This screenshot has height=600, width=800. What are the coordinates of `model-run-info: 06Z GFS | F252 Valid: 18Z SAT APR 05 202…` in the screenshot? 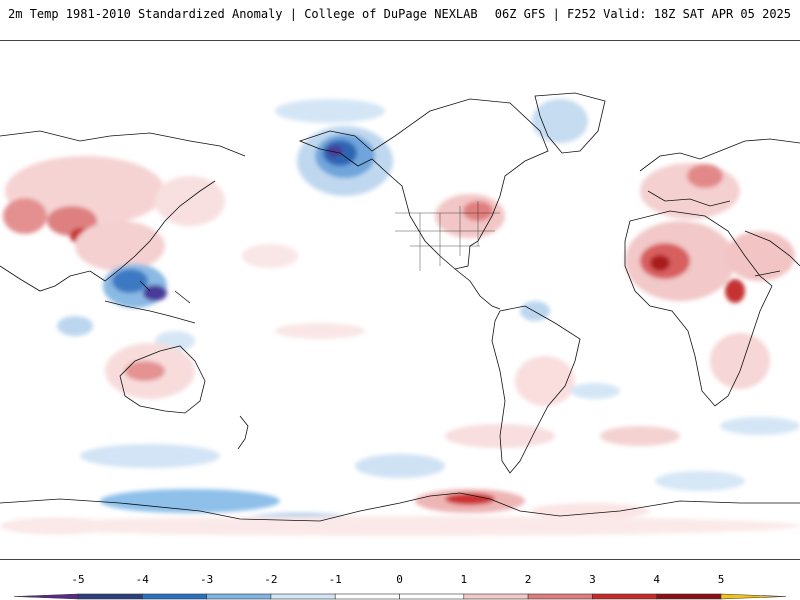 It's located at (642, 14).